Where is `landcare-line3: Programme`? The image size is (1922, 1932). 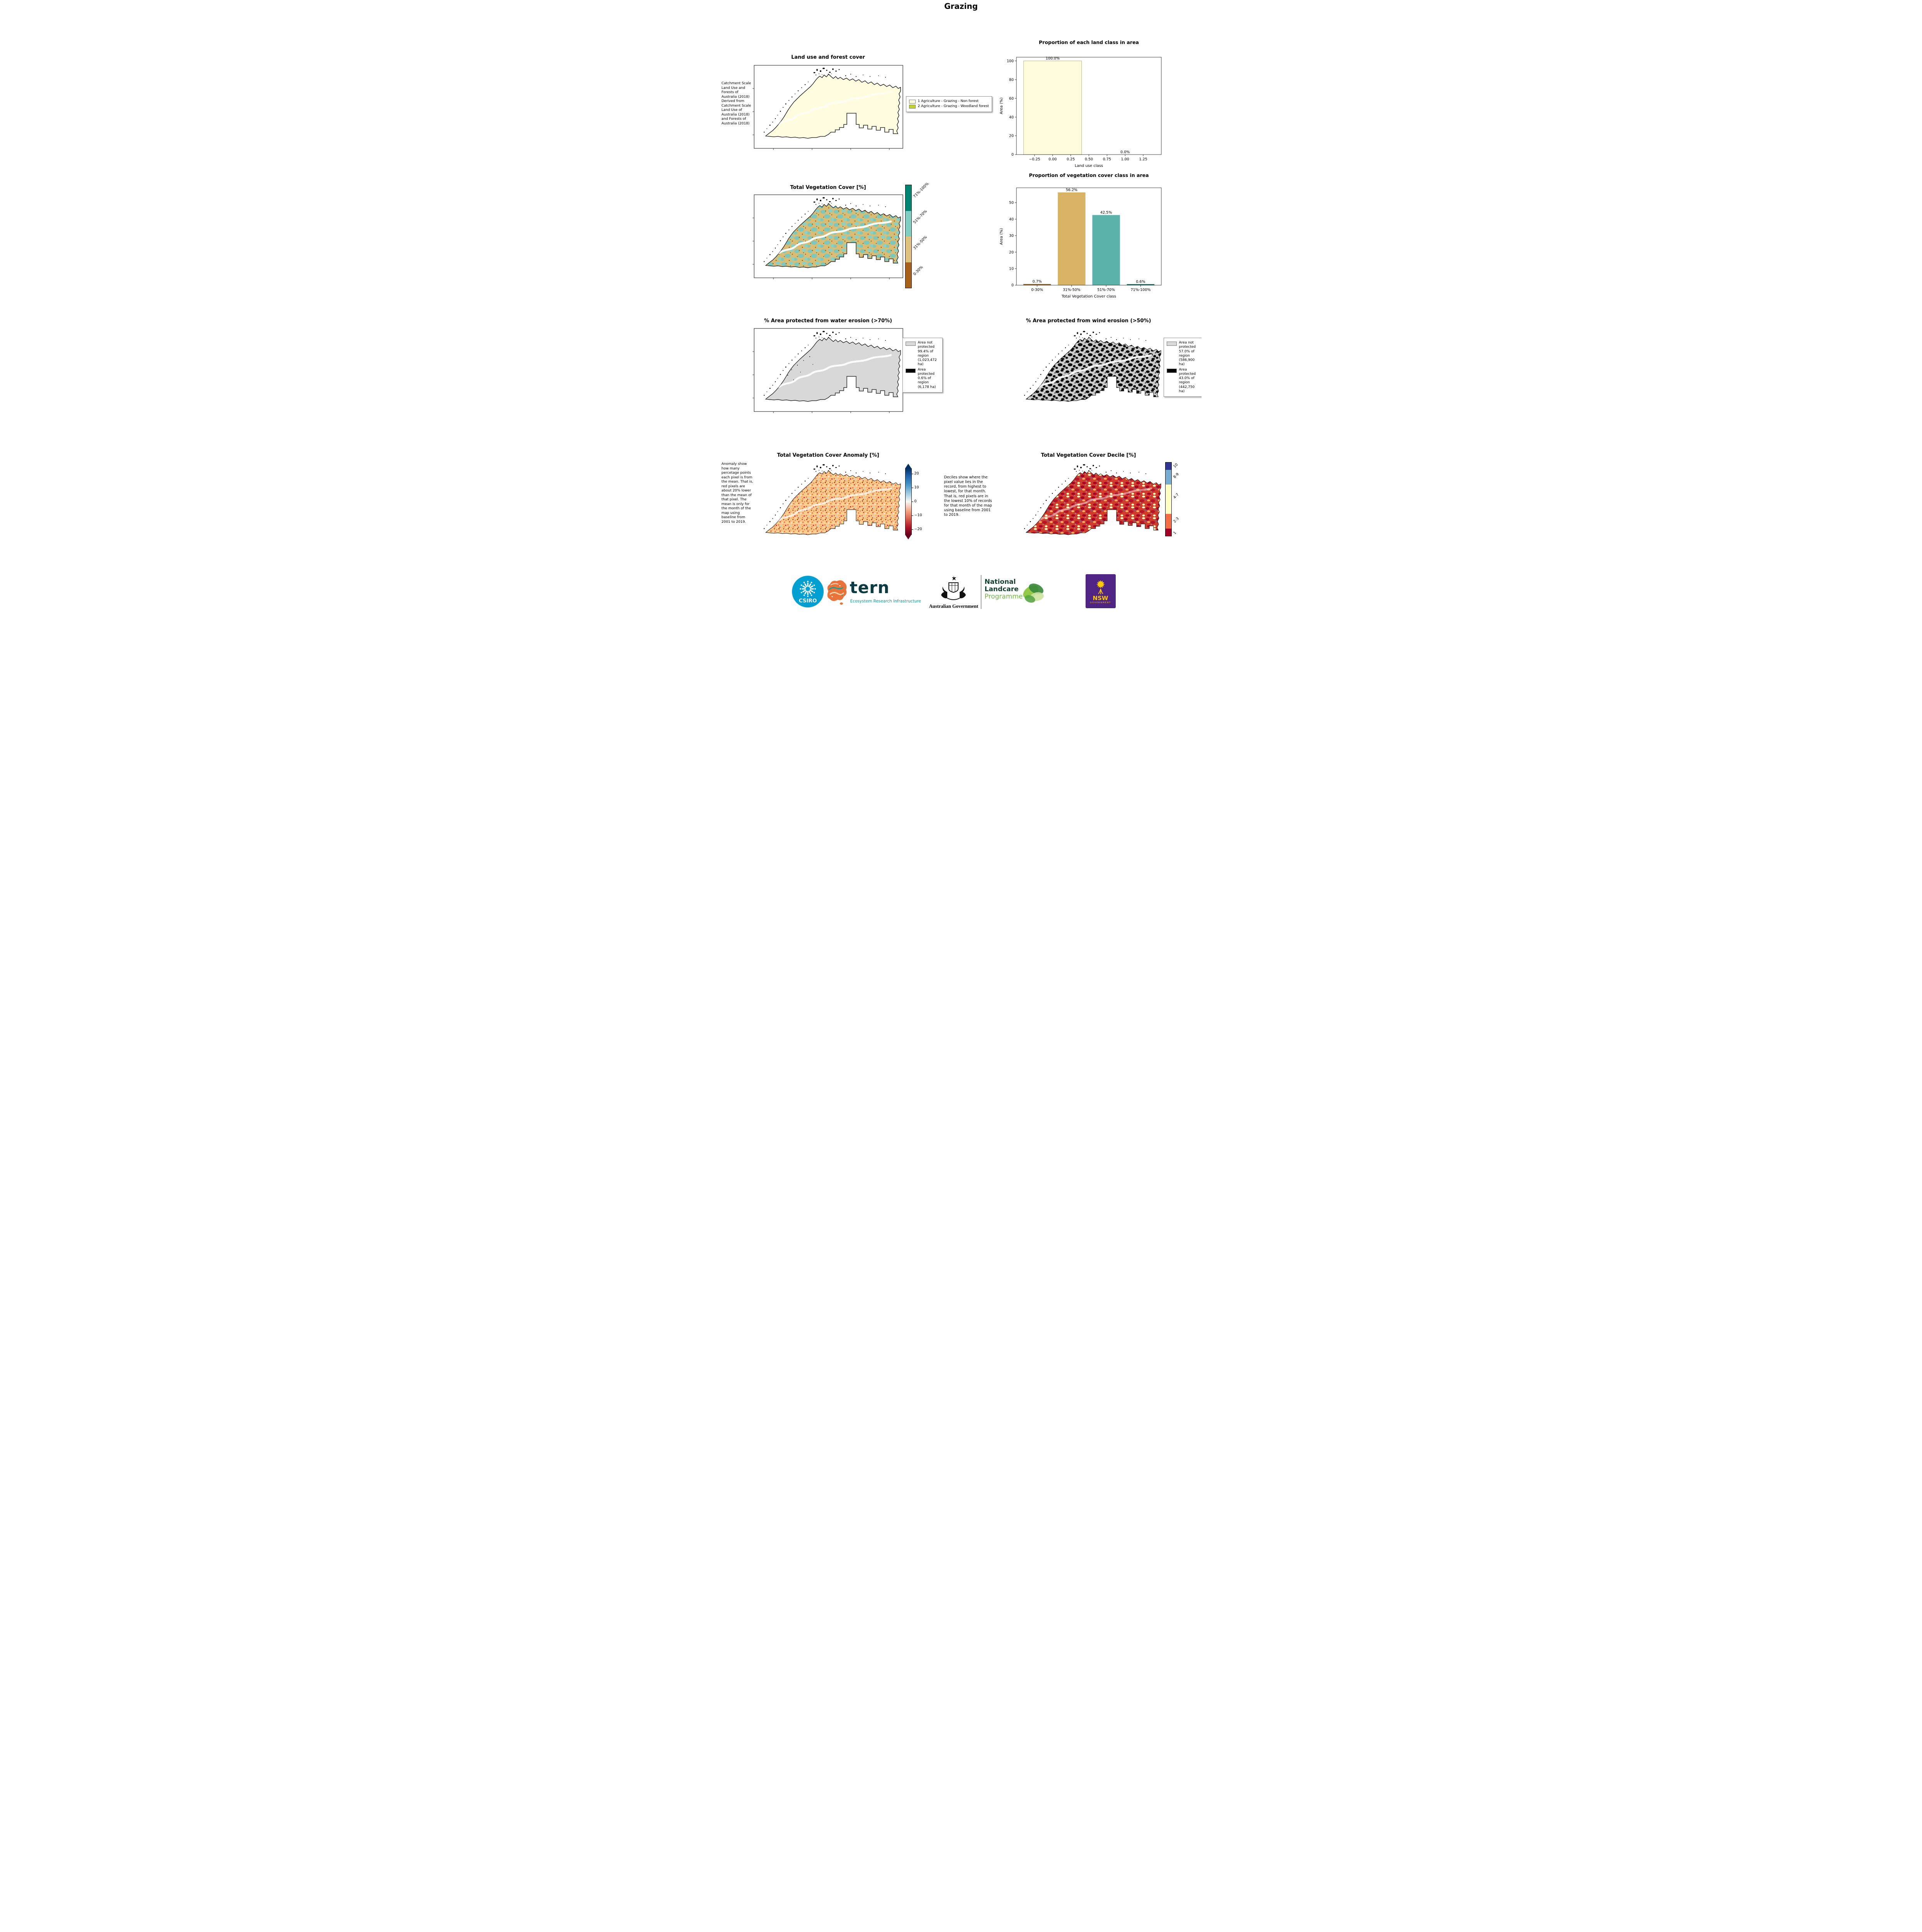 landcare-line3: Programme is located at coordinates (1003, 597).